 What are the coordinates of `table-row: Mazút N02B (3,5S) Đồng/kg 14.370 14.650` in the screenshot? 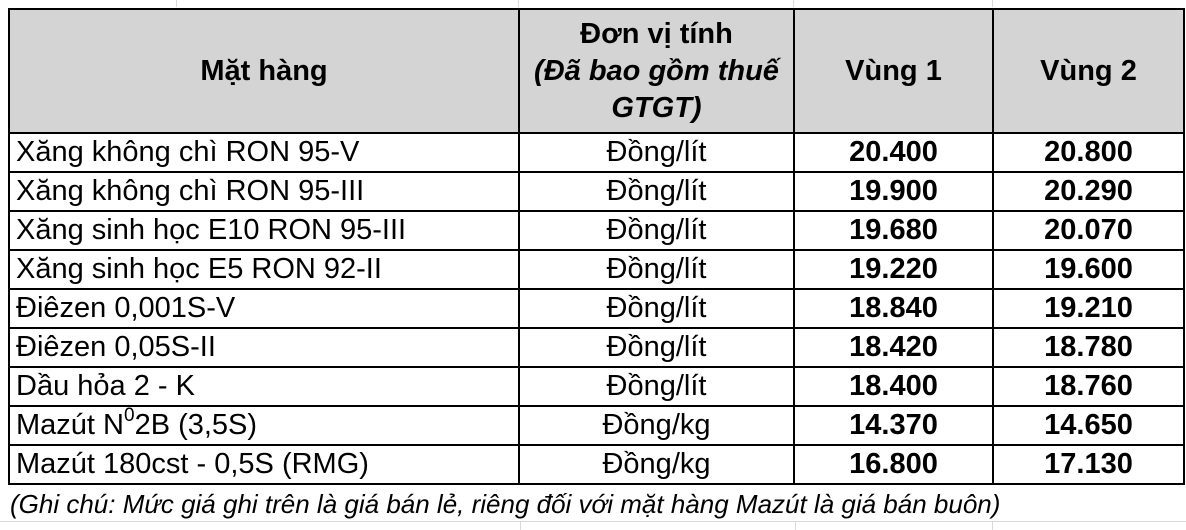 It's located at (596, 425).